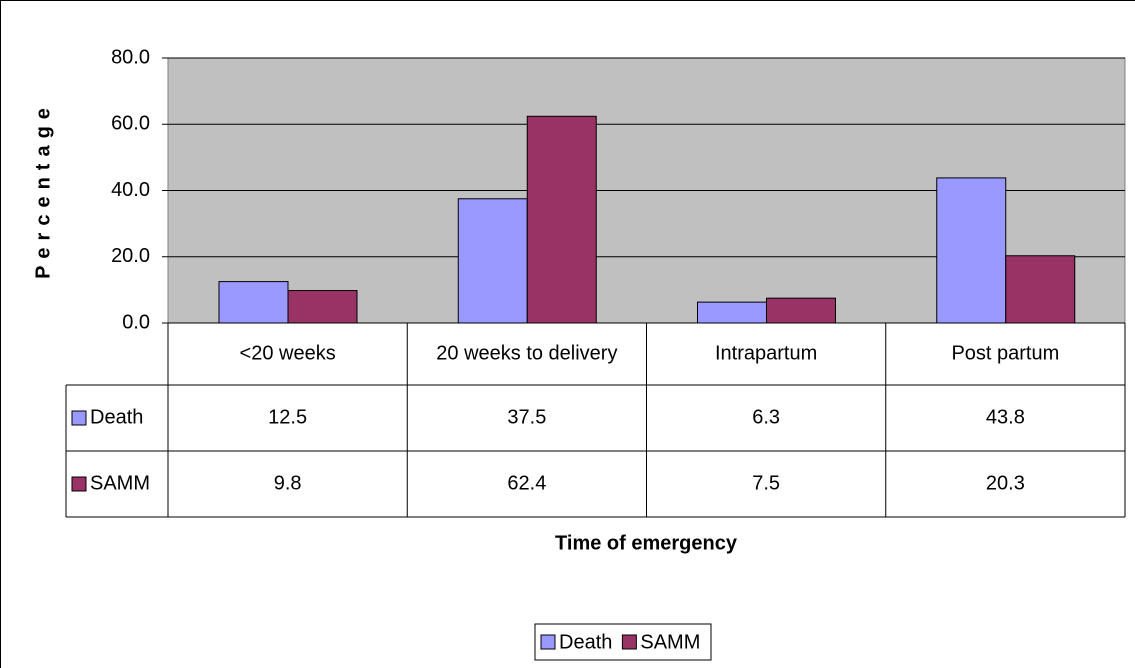 This screenshot has height=668, width=1135. I want to click on table-row-label: SAMM, so click(120, 483).